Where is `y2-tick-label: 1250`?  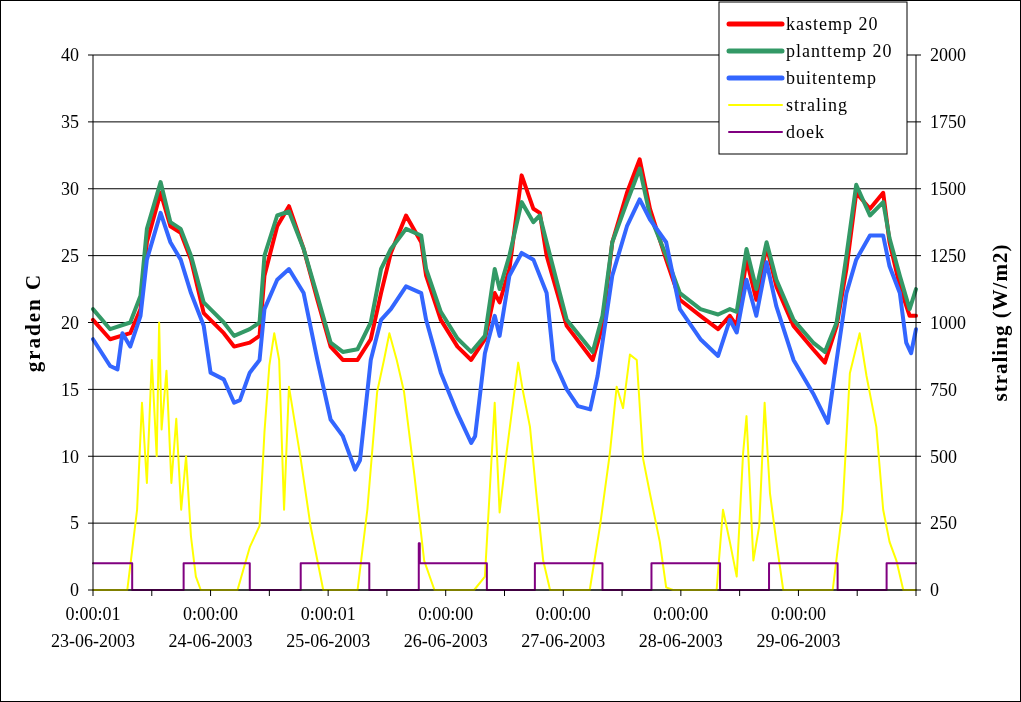 y2-tick-label: 1250 is located at coordinates (948, 255).